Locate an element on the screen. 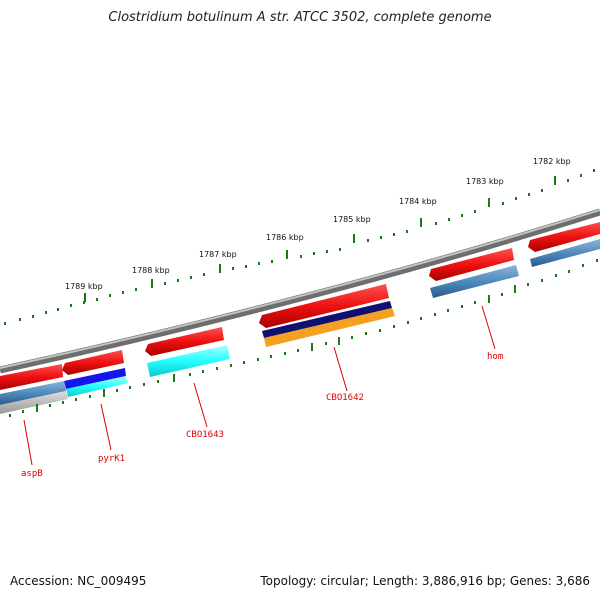 The image size is (600, 600). kbp-label: 1789 kbp is located at coordinates (84, 286).